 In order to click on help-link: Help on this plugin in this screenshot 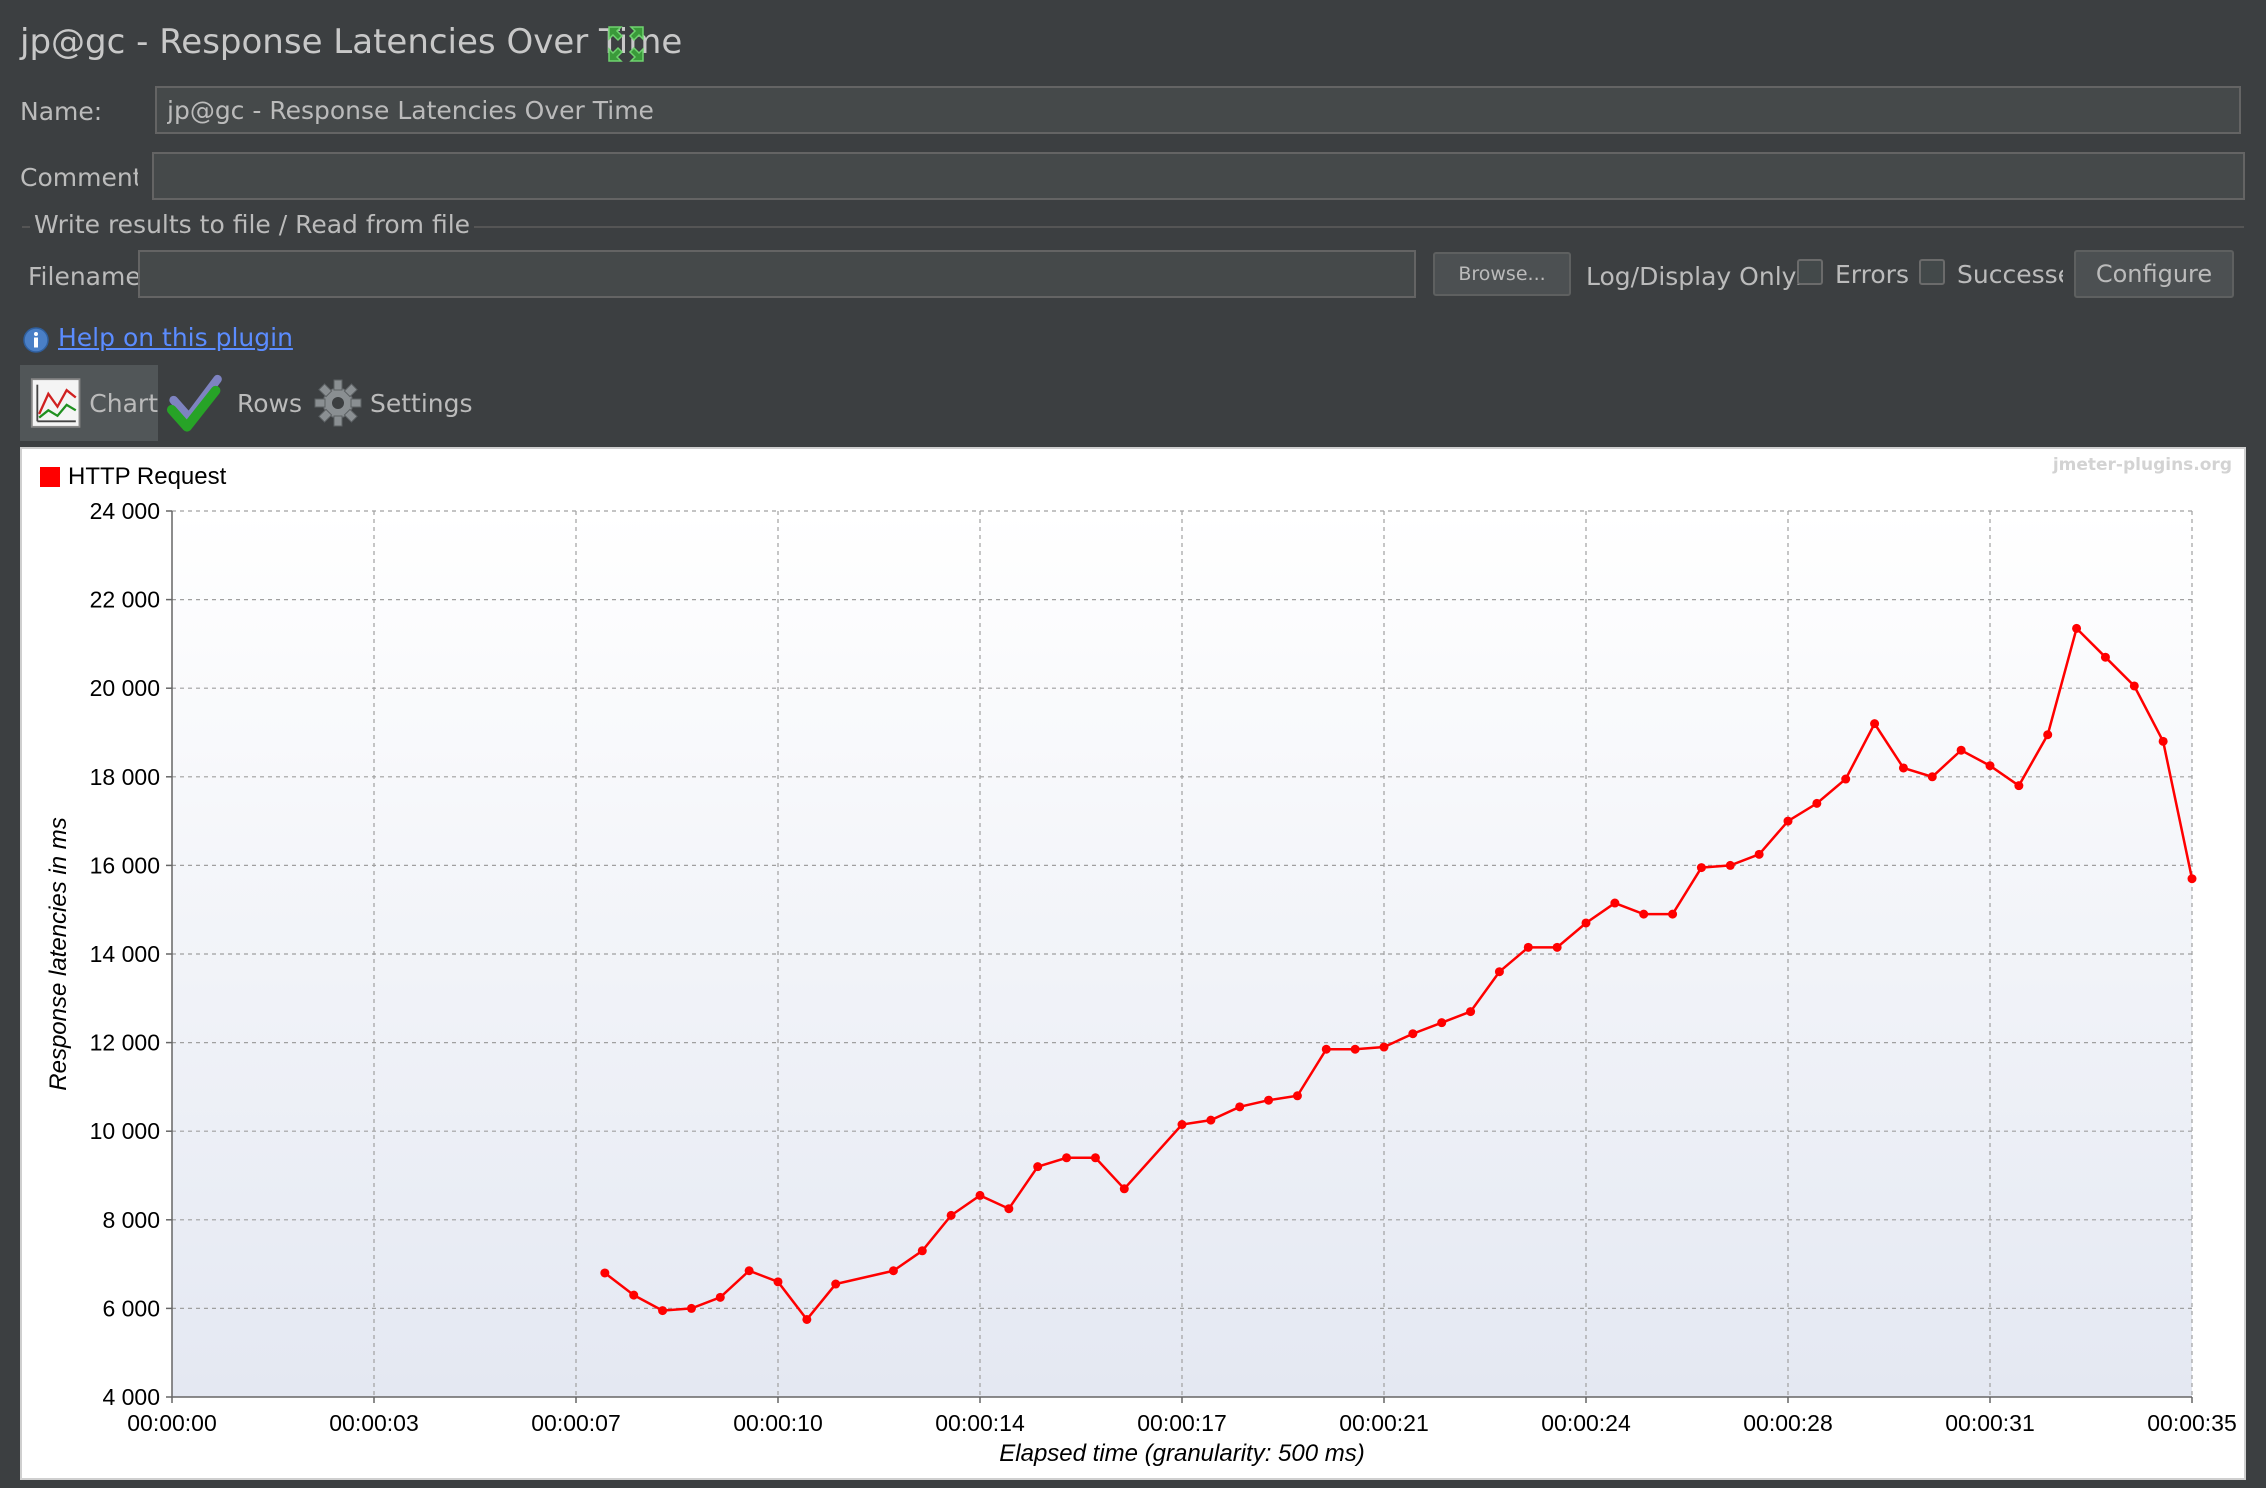, I will do `click(175, 337)`.